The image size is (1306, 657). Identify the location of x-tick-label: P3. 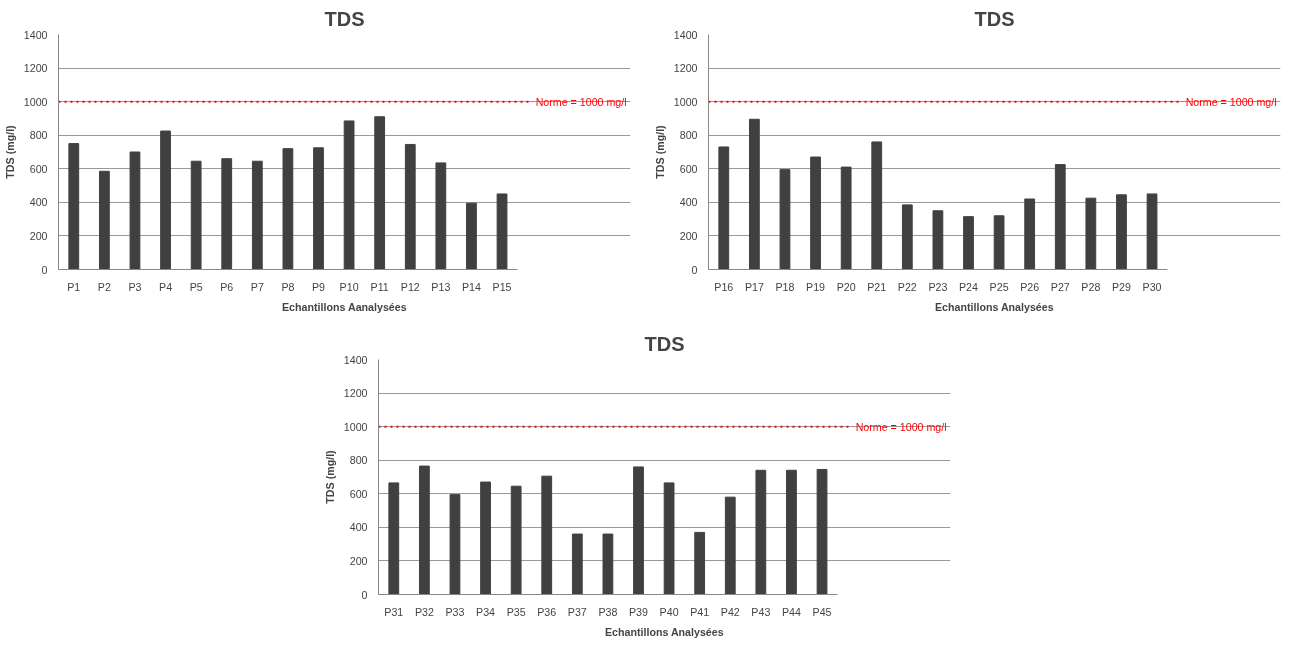
(135, 286).